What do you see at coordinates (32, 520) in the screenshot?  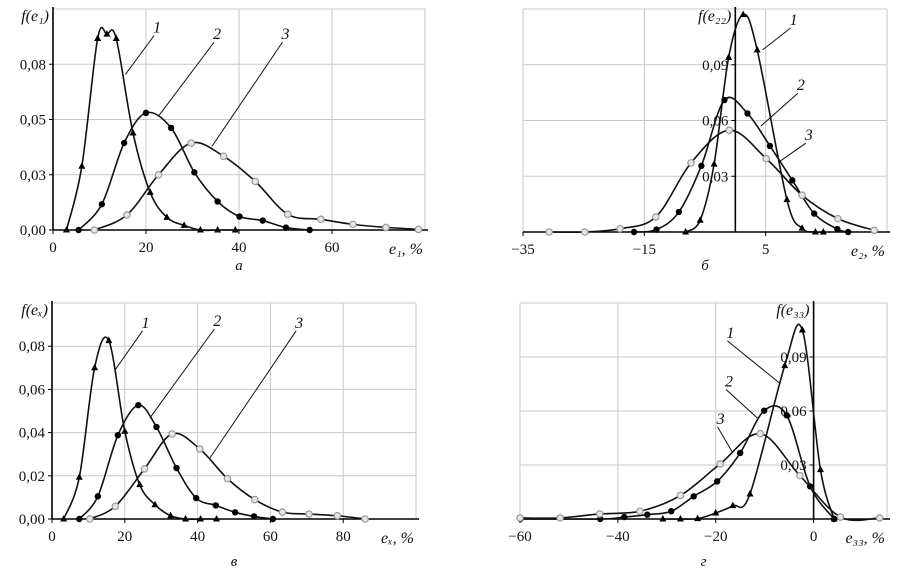 I see `y-tick-label: 0,00` at bounding box center [32, 520].